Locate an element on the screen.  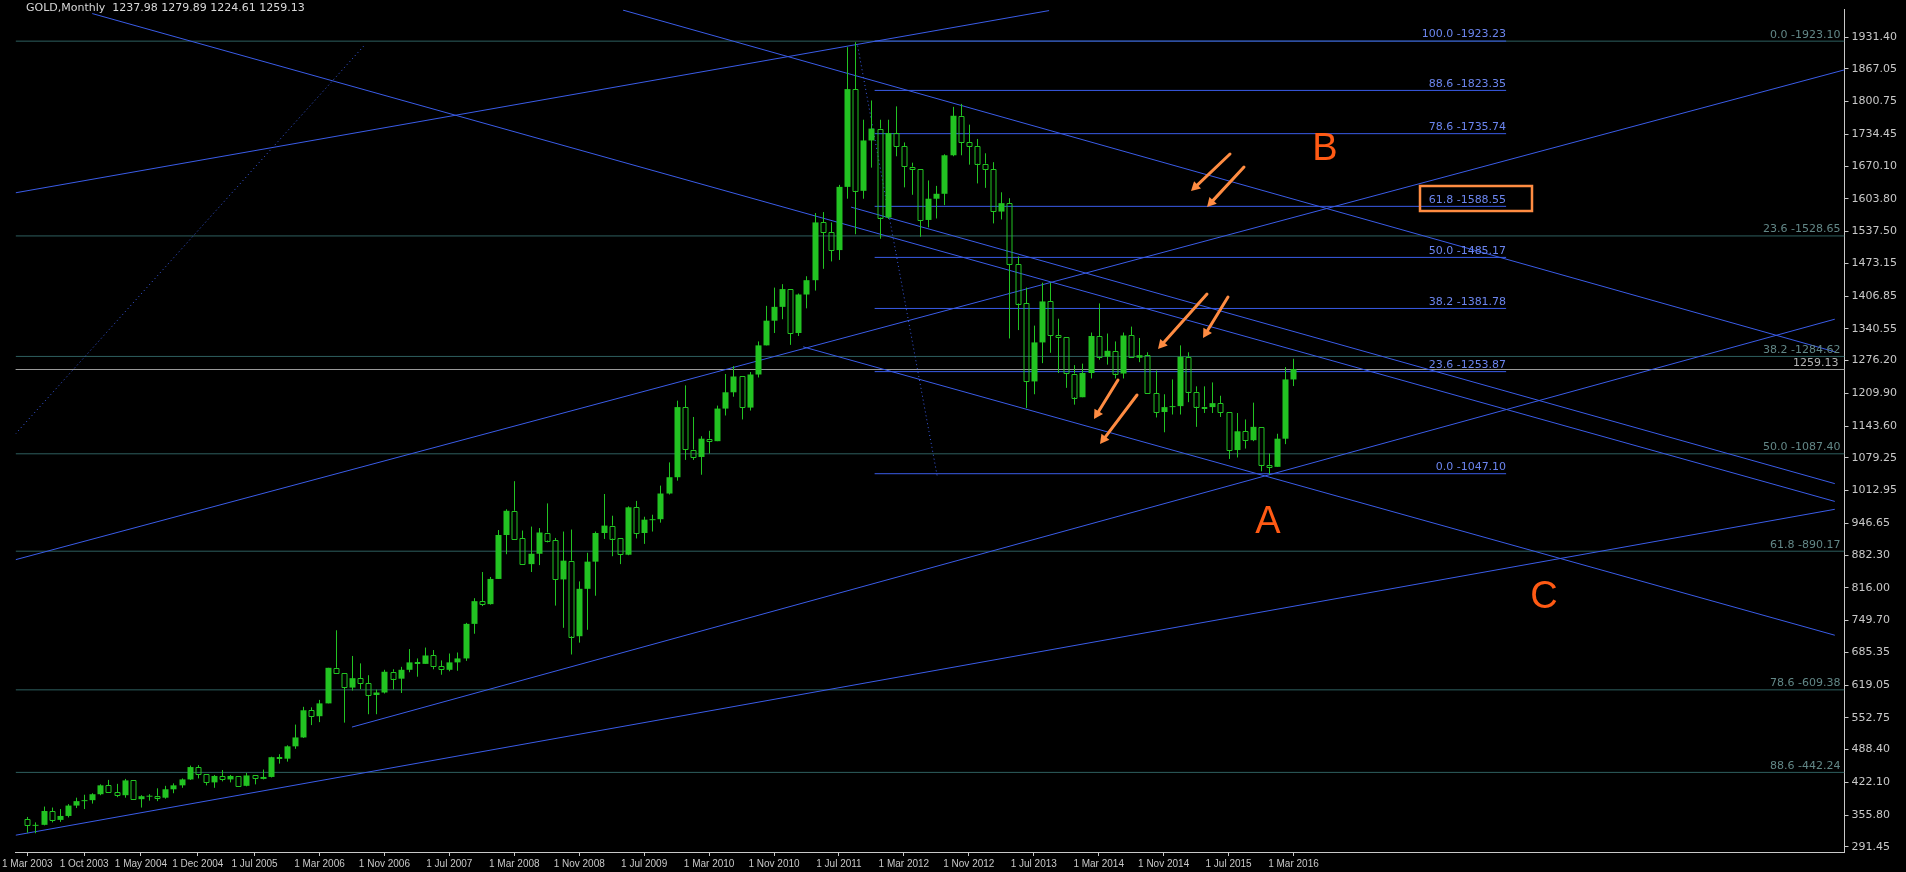
series-label: 0.0 -1923.10 is located at coordinates (1805, 34).